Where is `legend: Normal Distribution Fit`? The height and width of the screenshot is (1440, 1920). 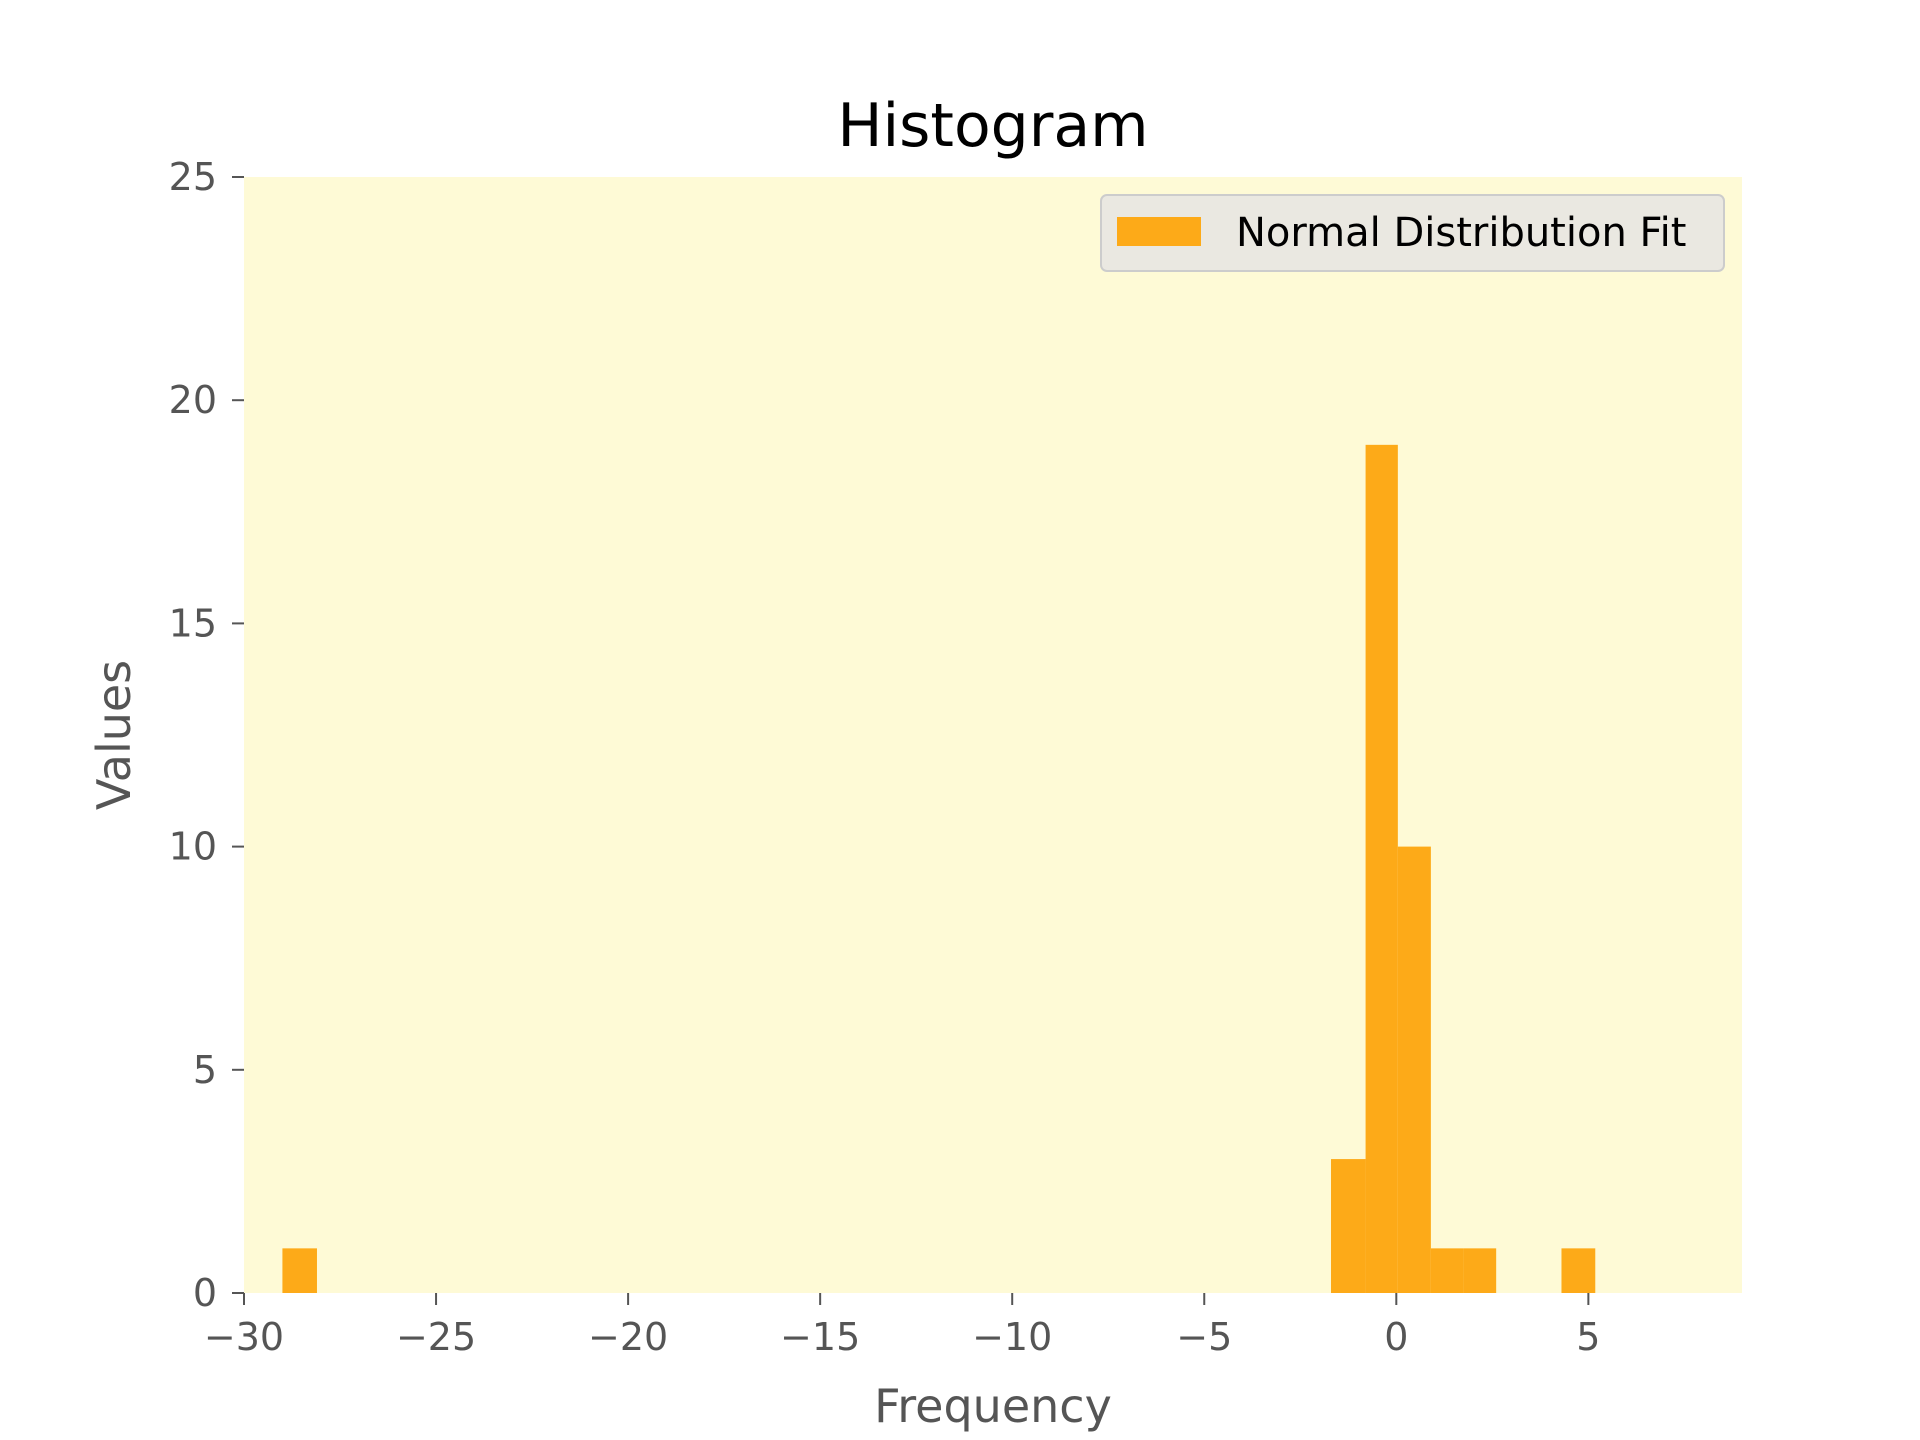 legend: Normal Distribution Fit is located at coordinates (1412, 233).